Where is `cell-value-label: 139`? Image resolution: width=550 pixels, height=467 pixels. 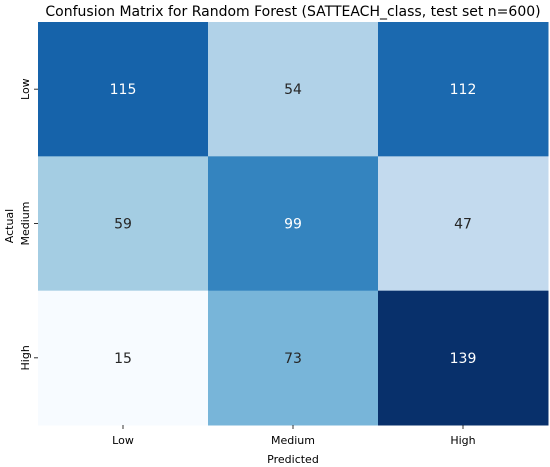
cell-value-label: 139 is located at coordinates (463, 359).